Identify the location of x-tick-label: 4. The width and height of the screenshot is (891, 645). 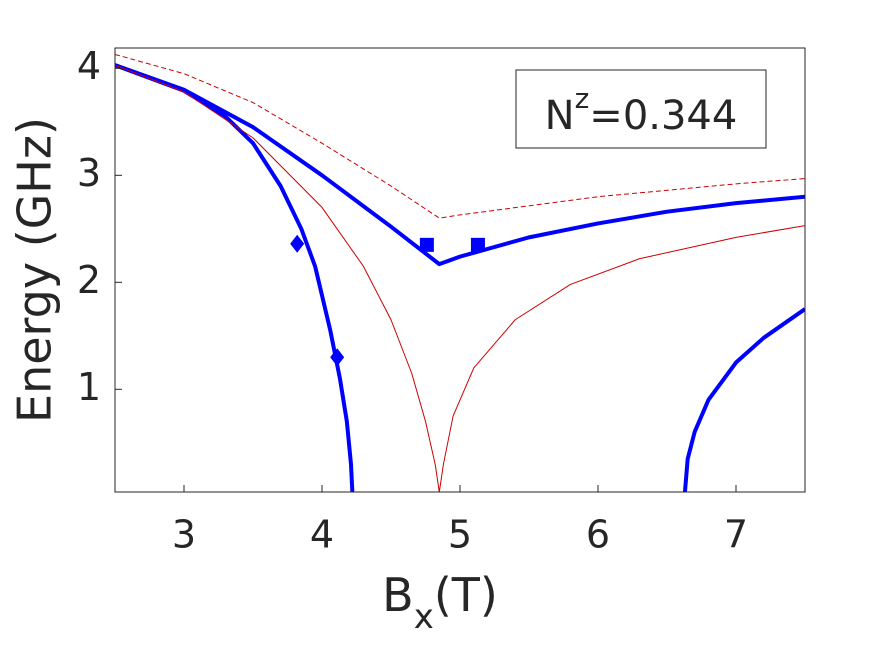
(322, 535).